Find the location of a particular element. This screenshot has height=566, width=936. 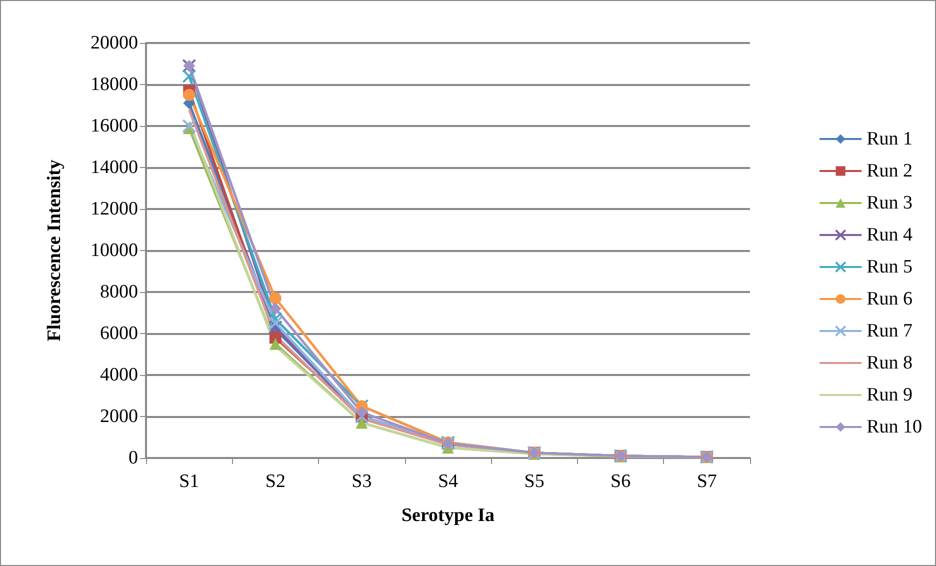

y-tick-label: 16000 is located at coordinates (114, 126).